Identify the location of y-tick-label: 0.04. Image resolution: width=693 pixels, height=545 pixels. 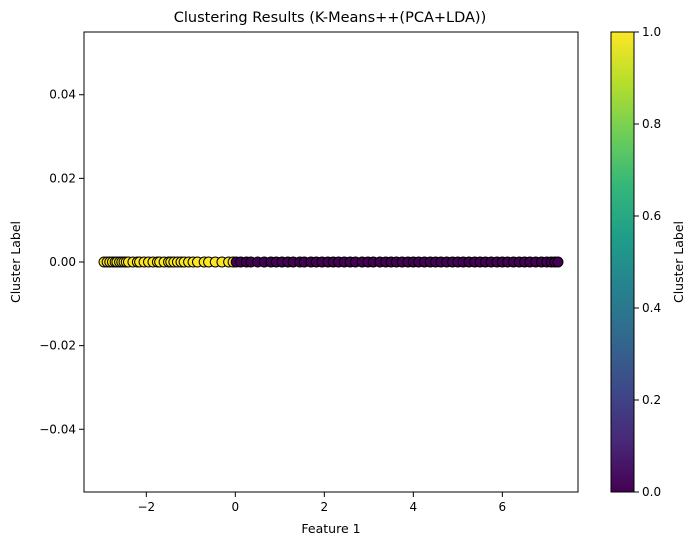
(62, 95).